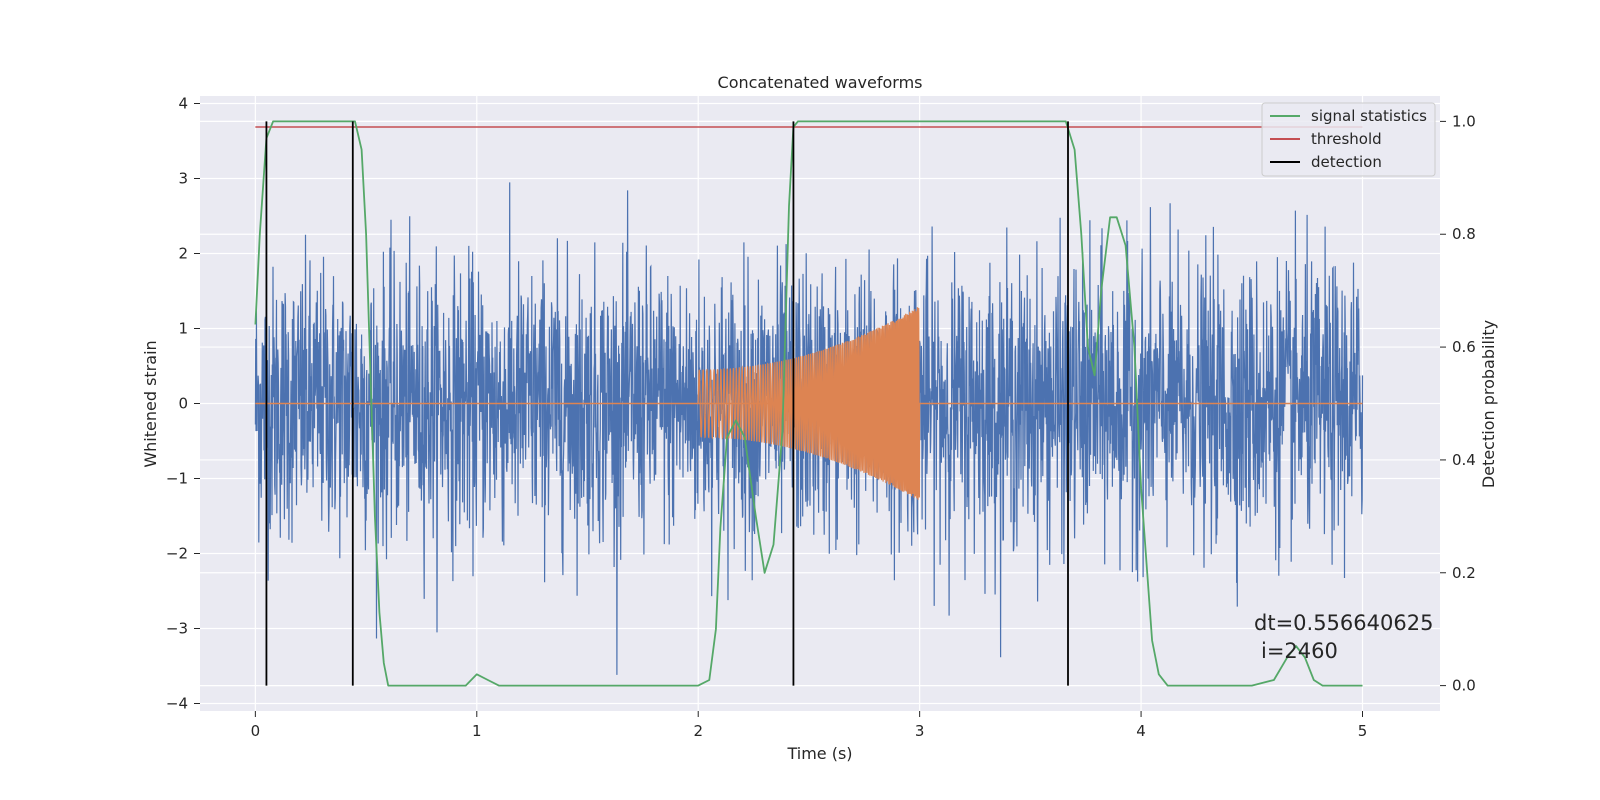 This screenshot has width=1600, height=800. What do you see at coordinates (698, 731) in the screenshot?
I see `x-tick-label: 2` at bounding box center [698, 731].